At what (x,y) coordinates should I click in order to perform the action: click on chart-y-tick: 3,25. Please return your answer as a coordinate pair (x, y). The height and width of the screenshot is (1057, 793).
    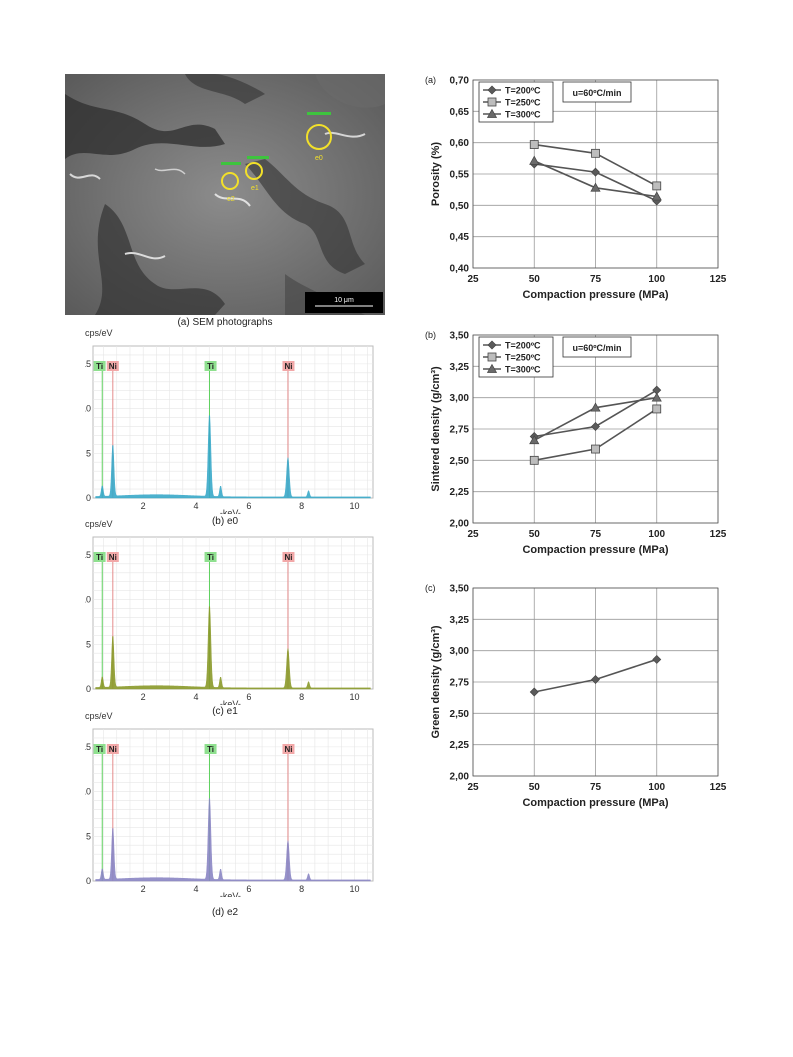
    Looking at the image, I should click on (460, 367).